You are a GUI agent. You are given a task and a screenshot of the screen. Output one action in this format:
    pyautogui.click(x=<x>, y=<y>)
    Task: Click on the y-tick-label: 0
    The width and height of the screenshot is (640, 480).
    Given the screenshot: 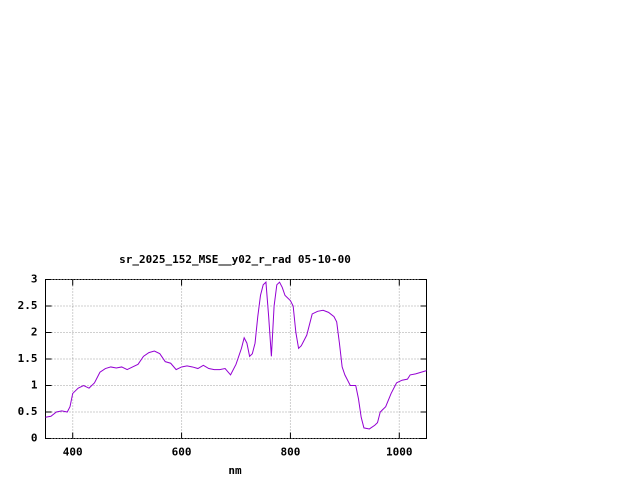 What is the action you would take?
    pyautogui.click(x=34, y=438)
    